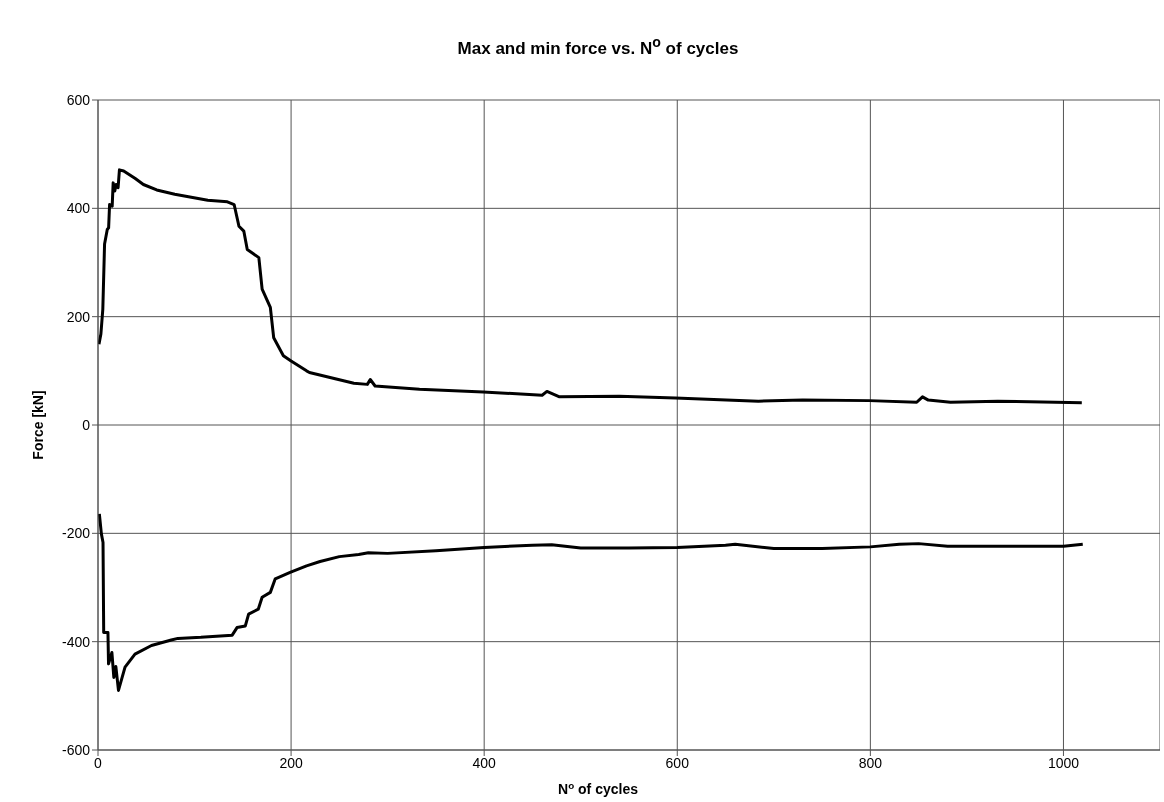 This screenshot has height=802, width=1164. Describe the element at coordinates (484, 762) in the screenshot. I see `x-tick-label: 400` at that location.